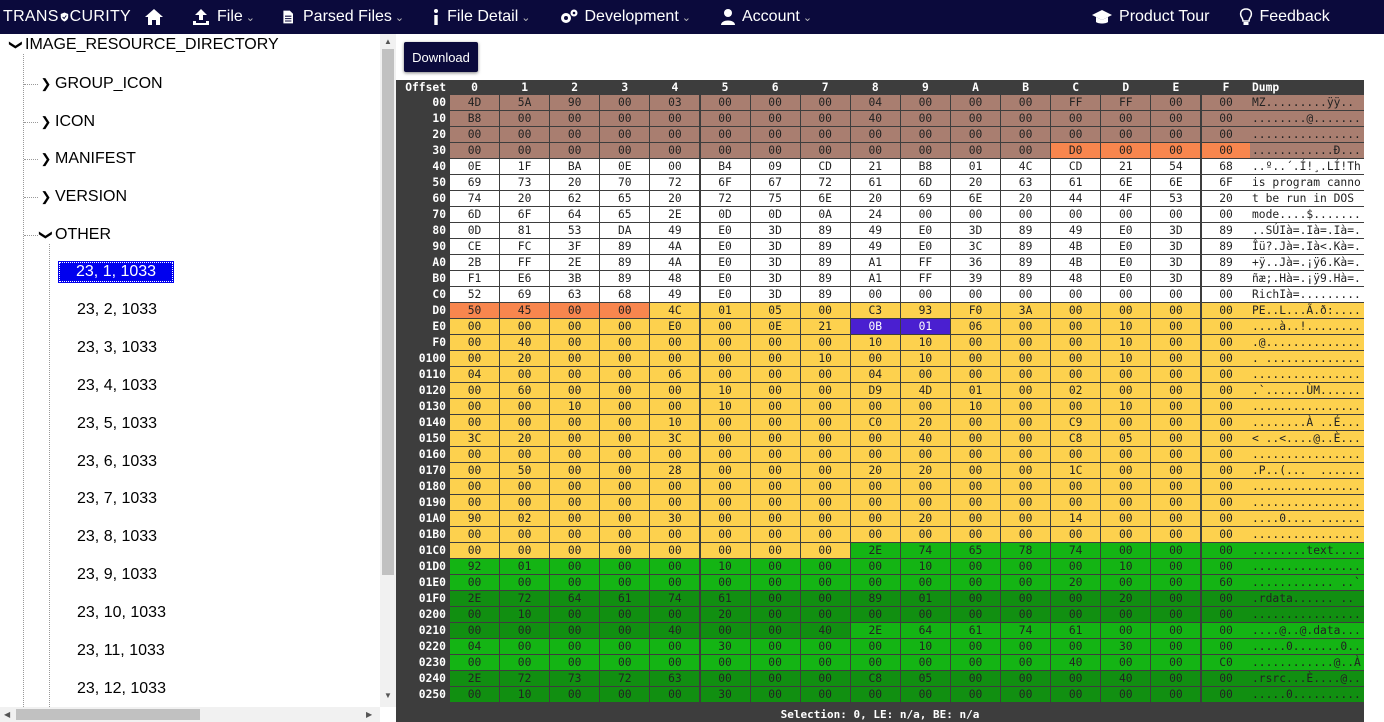 This screenshot has width=1384, height=722. Describe the element at coordinates (825, 198) in the screenshot. I see `hex-byte: 6E` at that location.